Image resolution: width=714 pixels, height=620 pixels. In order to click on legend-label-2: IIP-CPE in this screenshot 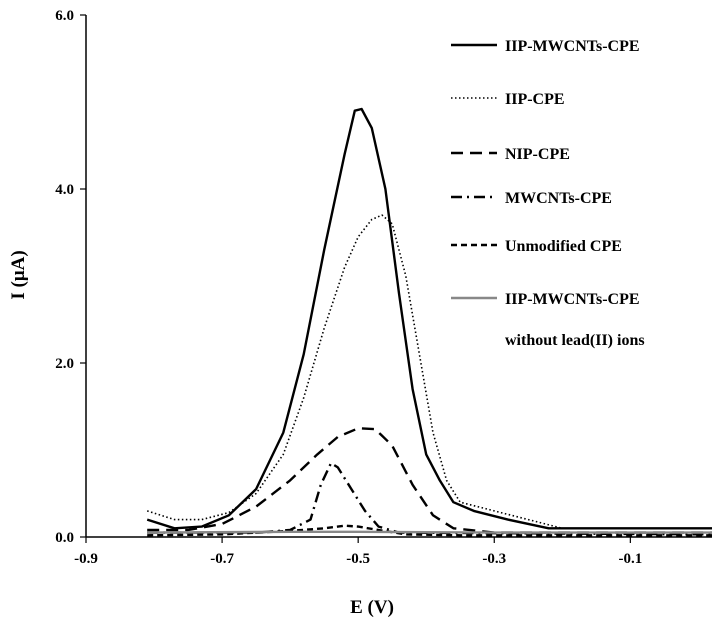, I will do `click(535, 99)`.